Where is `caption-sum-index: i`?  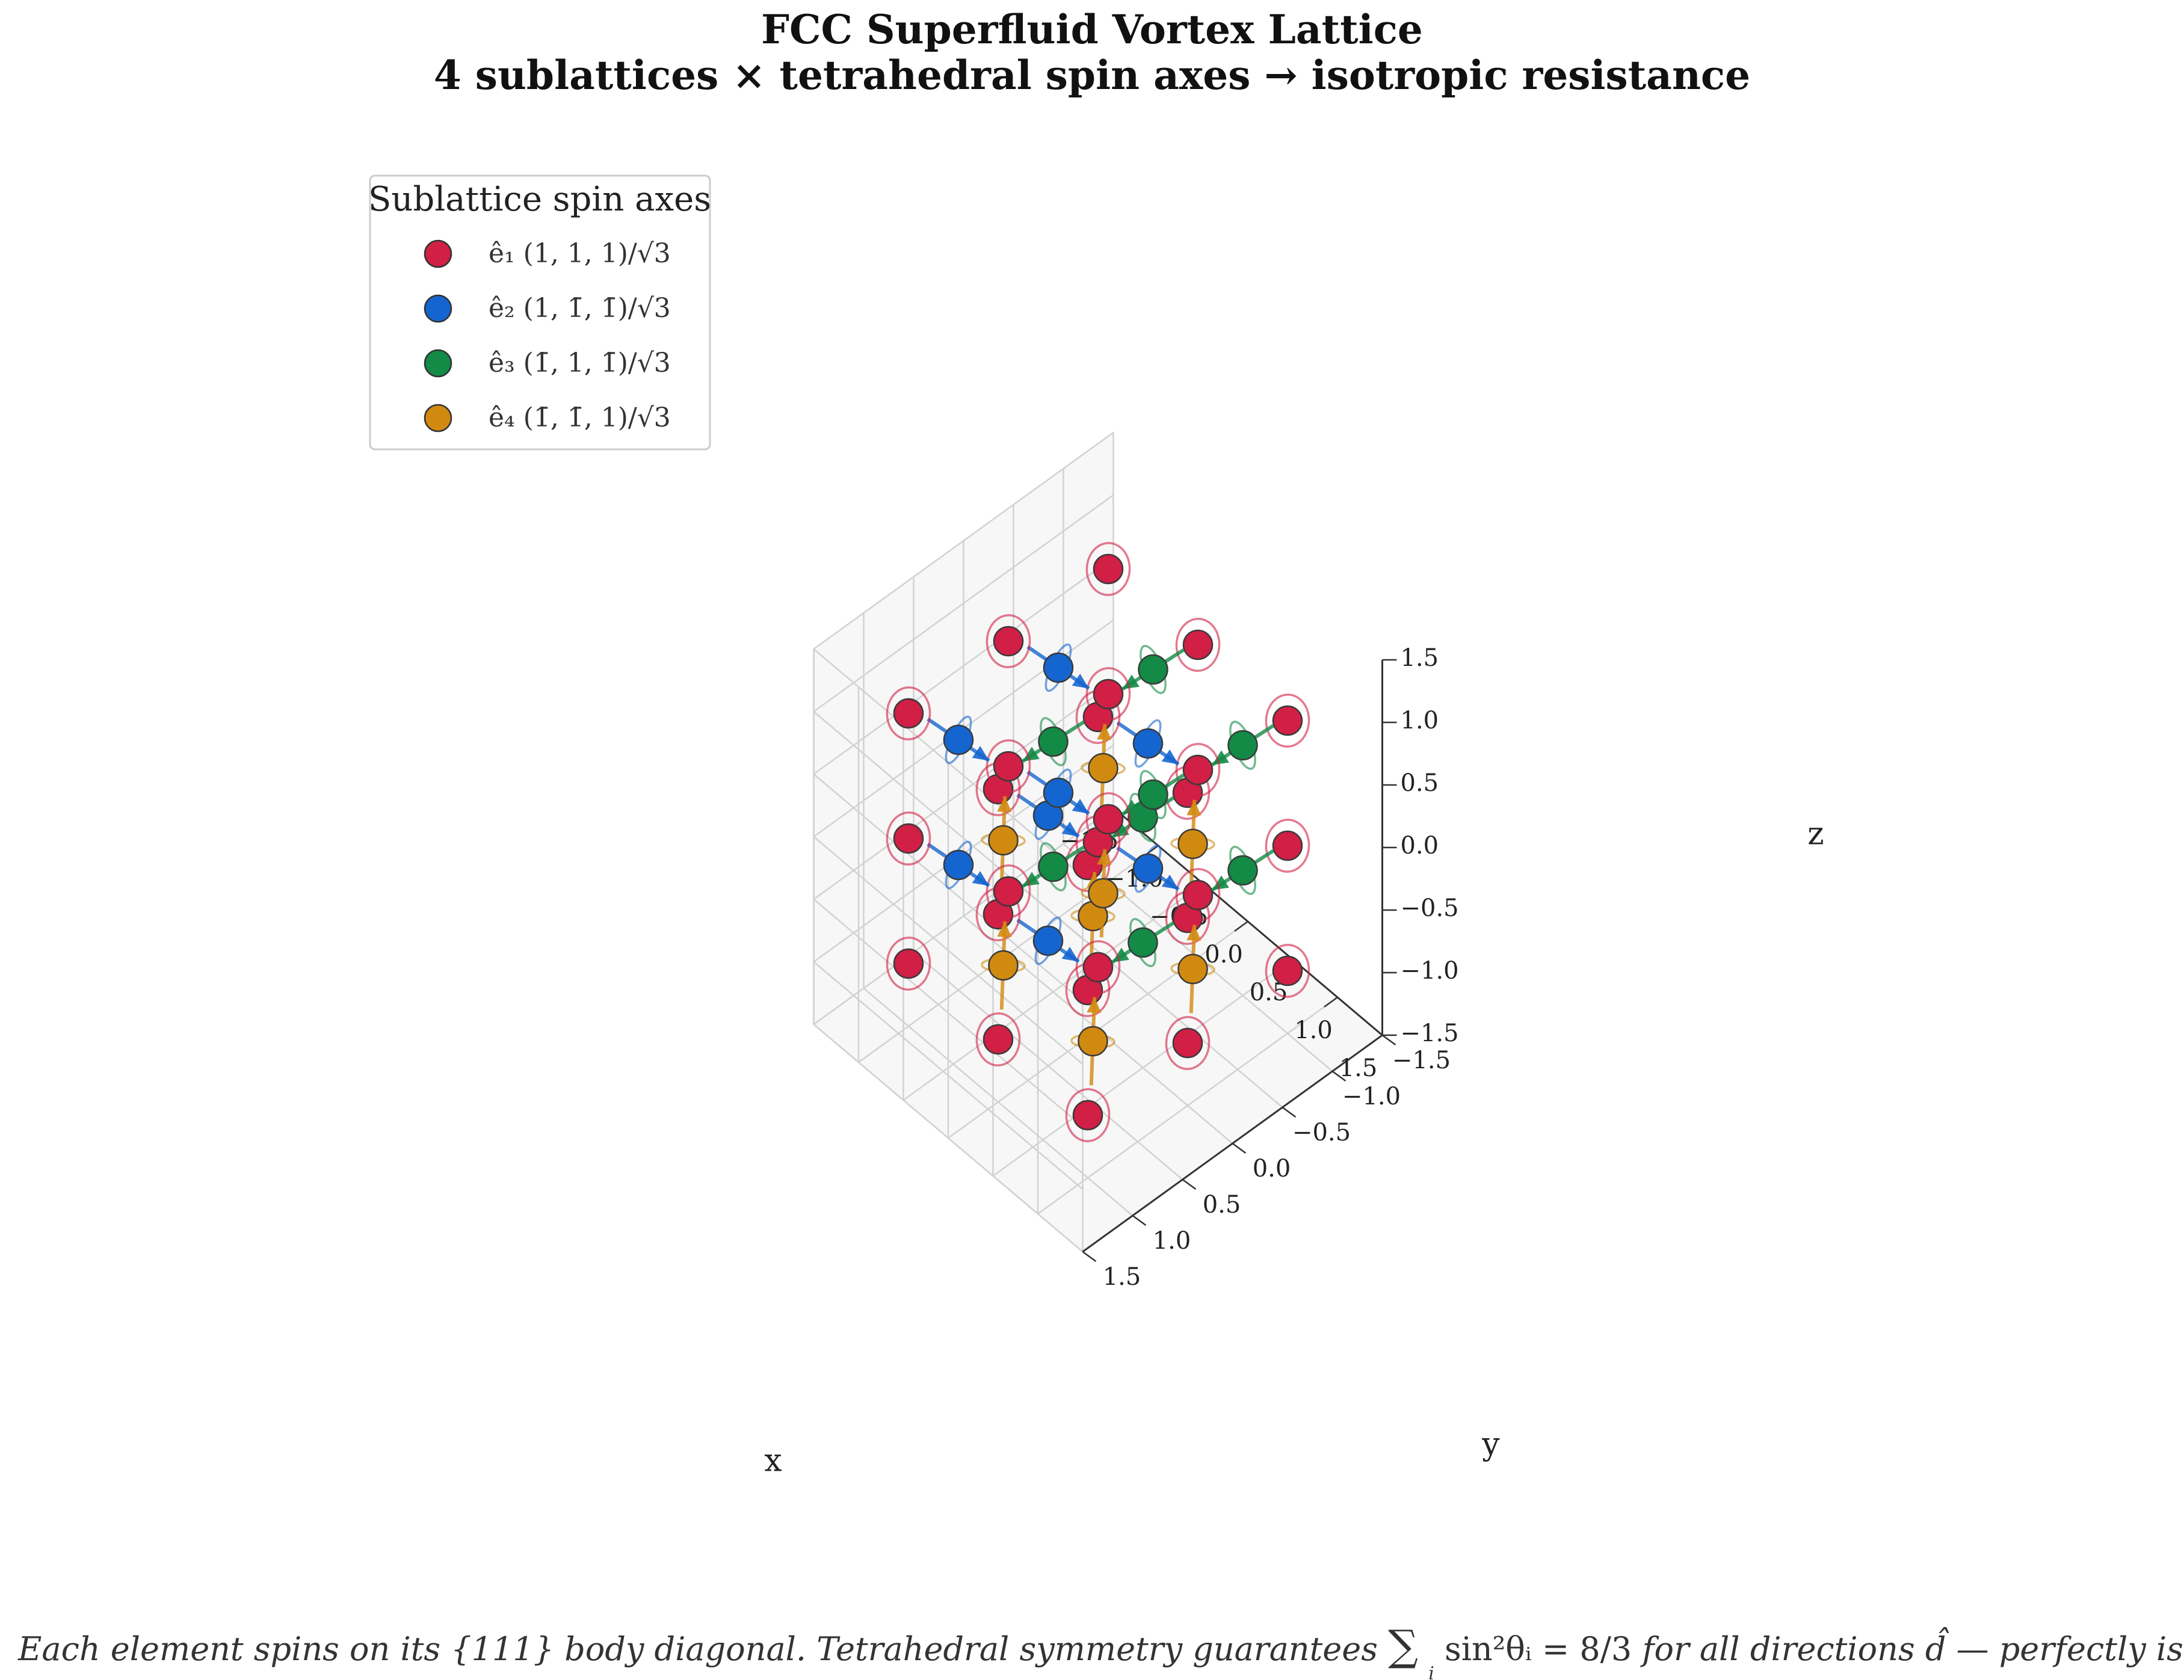
caption-sum-index: i is located at coordinates (1431, 1671).